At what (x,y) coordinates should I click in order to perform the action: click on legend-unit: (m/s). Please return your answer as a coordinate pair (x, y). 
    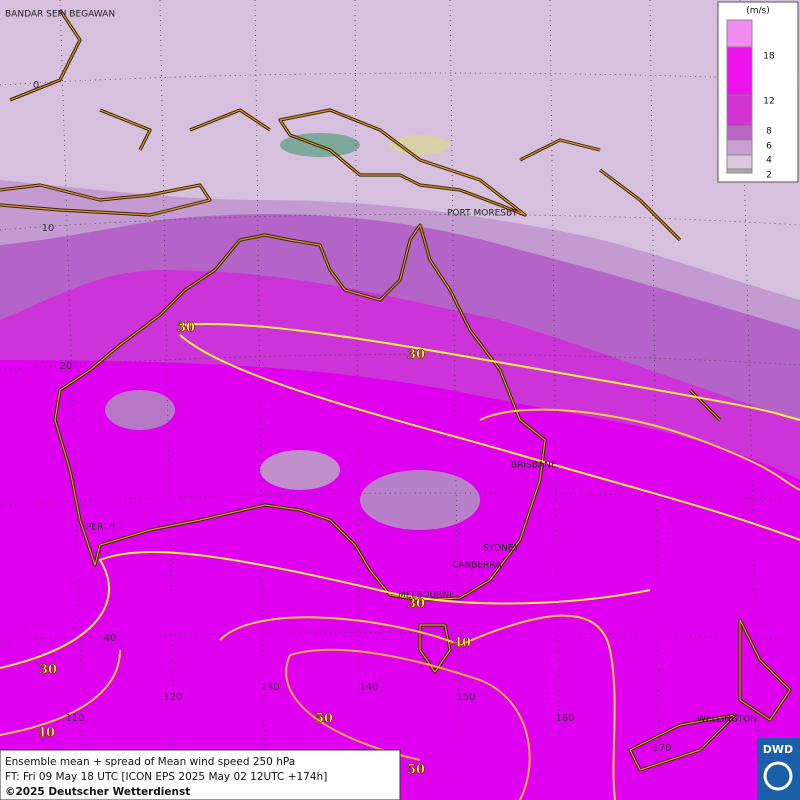
    Looking at the image, I should click on (758, 11).